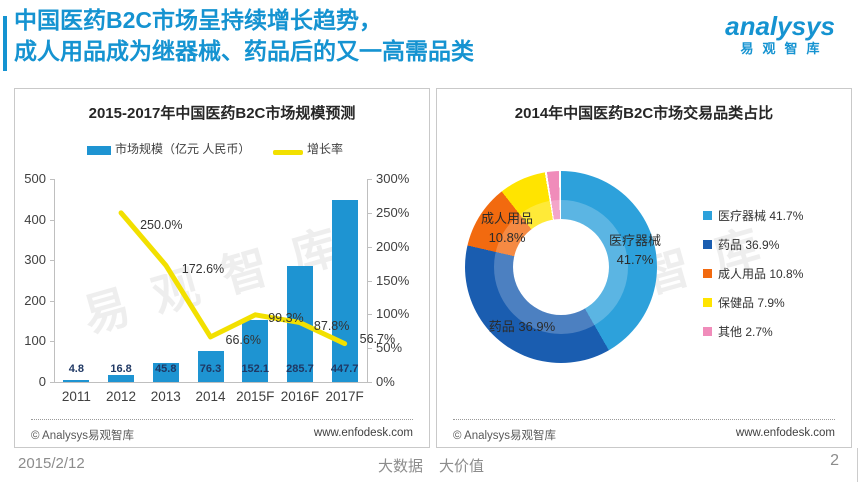 The width and height of the screenshot is (863, 482). Describe the element at coordinates (183, 149) in the screenshot. I see `legend-bar-label: 市场规模（亿元 人民币）` at that location.